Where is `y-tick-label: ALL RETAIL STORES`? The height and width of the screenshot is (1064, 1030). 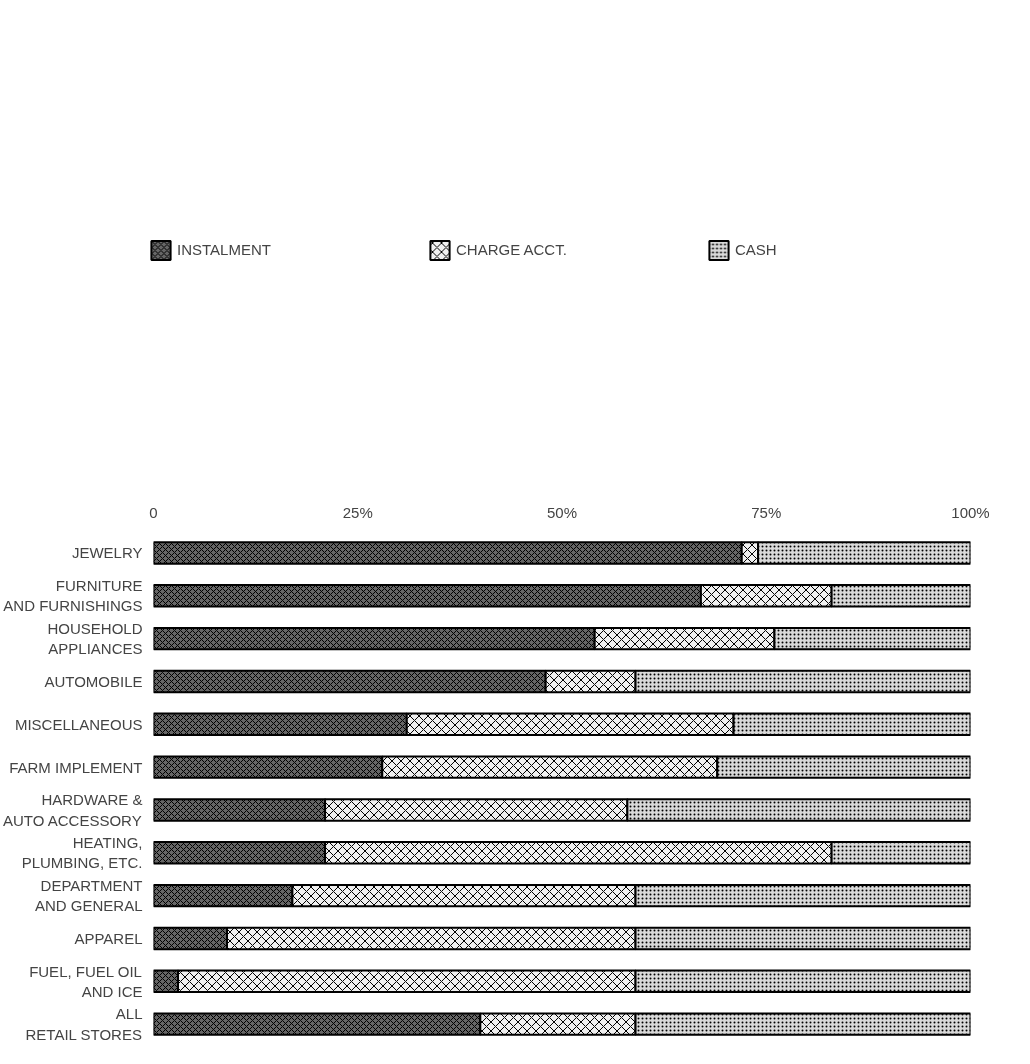
y-tick-label: ALL RETAIL STORES is located at coordinates (84, 1024).